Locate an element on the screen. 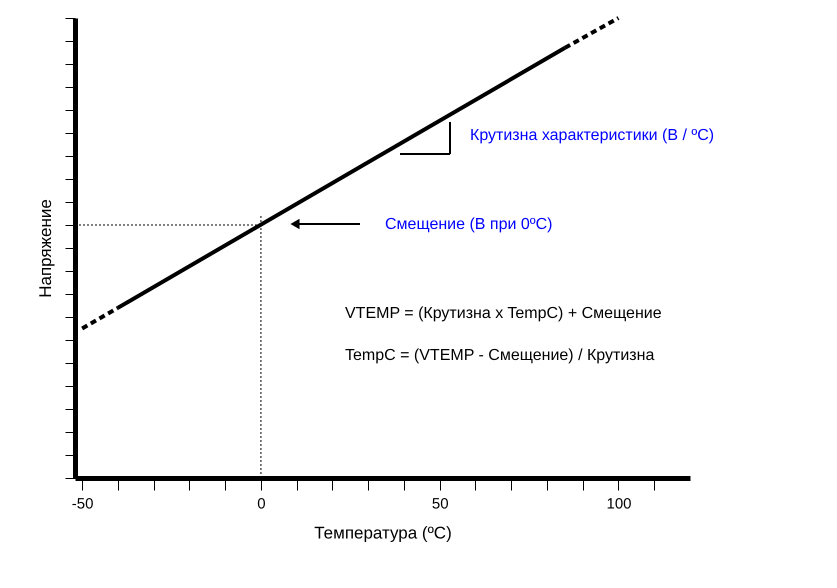 Image resolution: width=837 pixels, height=588 pixels. annotation: Смещение (В при 0ºC) is located at coordinates (468, 224).